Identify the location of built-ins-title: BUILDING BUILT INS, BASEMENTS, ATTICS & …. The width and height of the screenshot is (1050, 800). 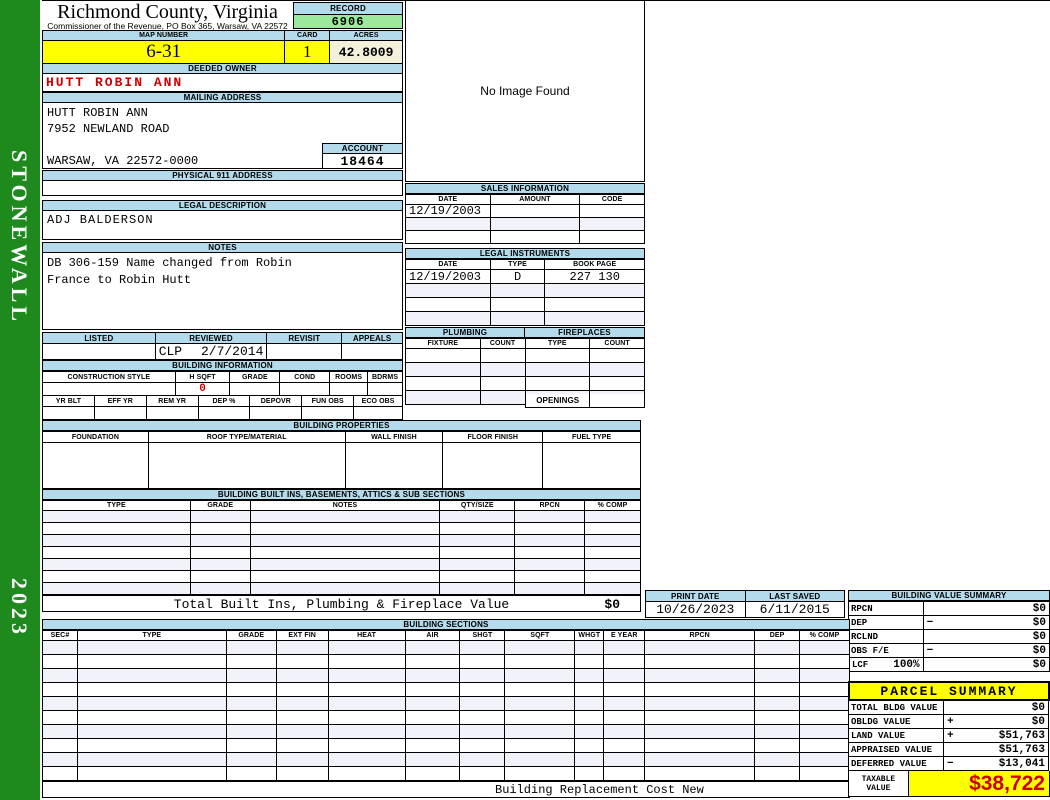
(341, 494).